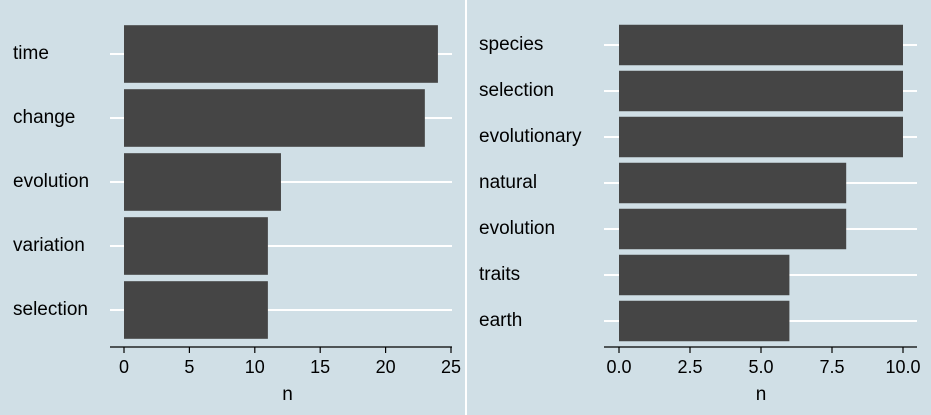 The height and width of the screenshot is (415, 931). Describe the element at coordinates (499, 274) in the screenshot. I see `category-label: traits` at that location.